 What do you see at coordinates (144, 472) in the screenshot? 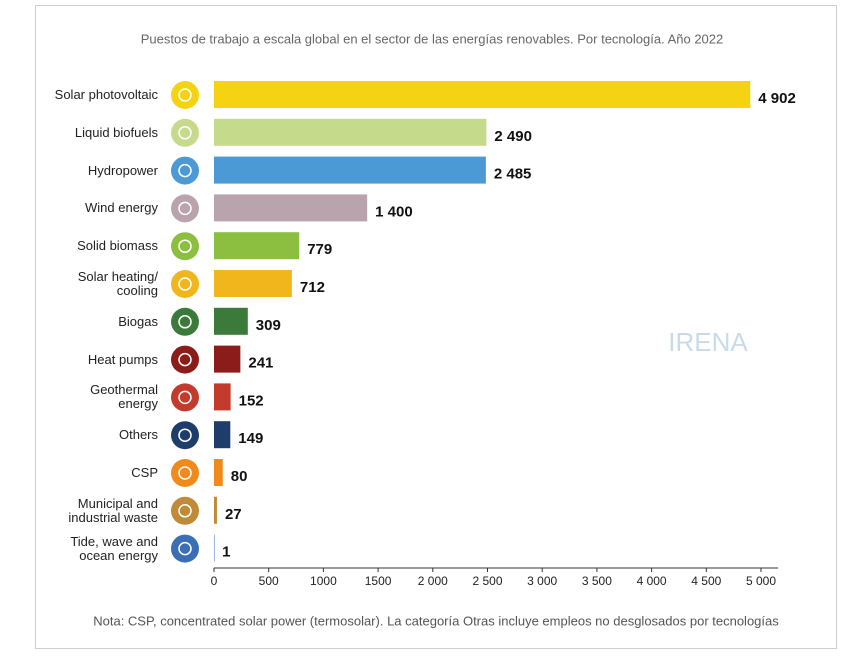
I see `category-label: CSP` at bounding box center [144, 472].